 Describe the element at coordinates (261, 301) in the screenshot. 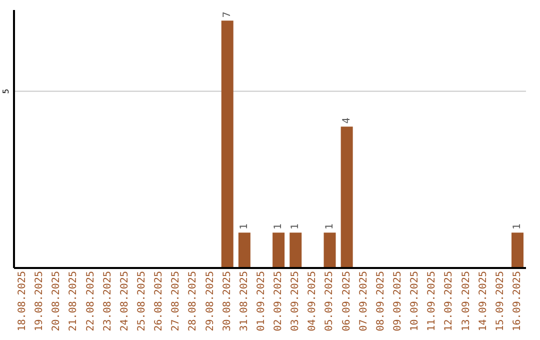

I see `x-tick-label: 01.09.2025` at that location.